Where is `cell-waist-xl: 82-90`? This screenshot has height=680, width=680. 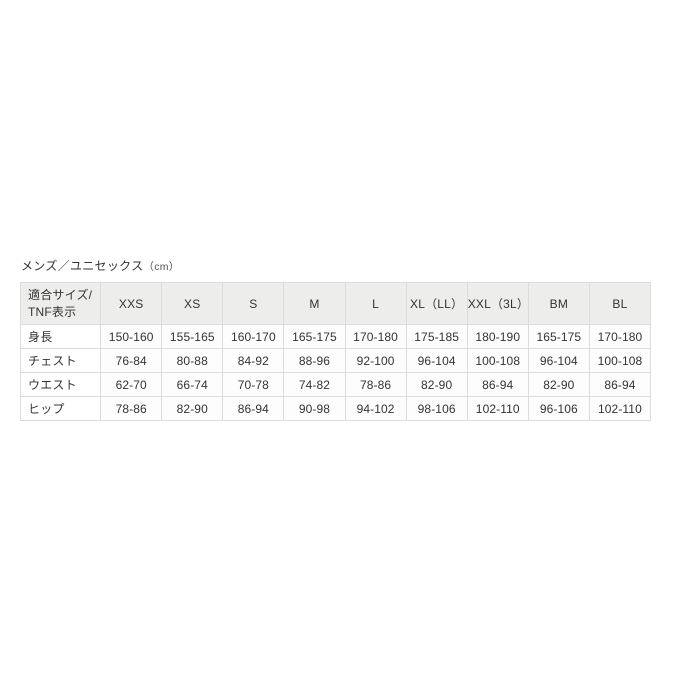 cell-waist-xl: 82-90 is located at coordinates (436, 384).